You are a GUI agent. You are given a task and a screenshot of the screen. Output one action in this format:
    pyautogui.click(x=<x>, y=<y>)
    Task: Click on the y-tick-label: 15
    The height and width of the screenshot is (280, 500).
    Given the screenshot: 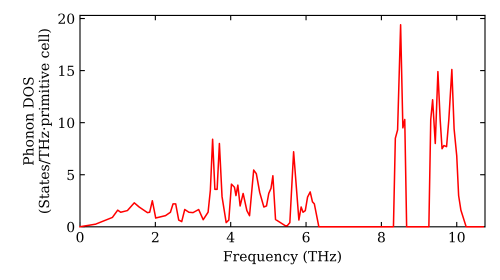 What is the action you would take?
    pyautogui.click(x=66, y=71)
    